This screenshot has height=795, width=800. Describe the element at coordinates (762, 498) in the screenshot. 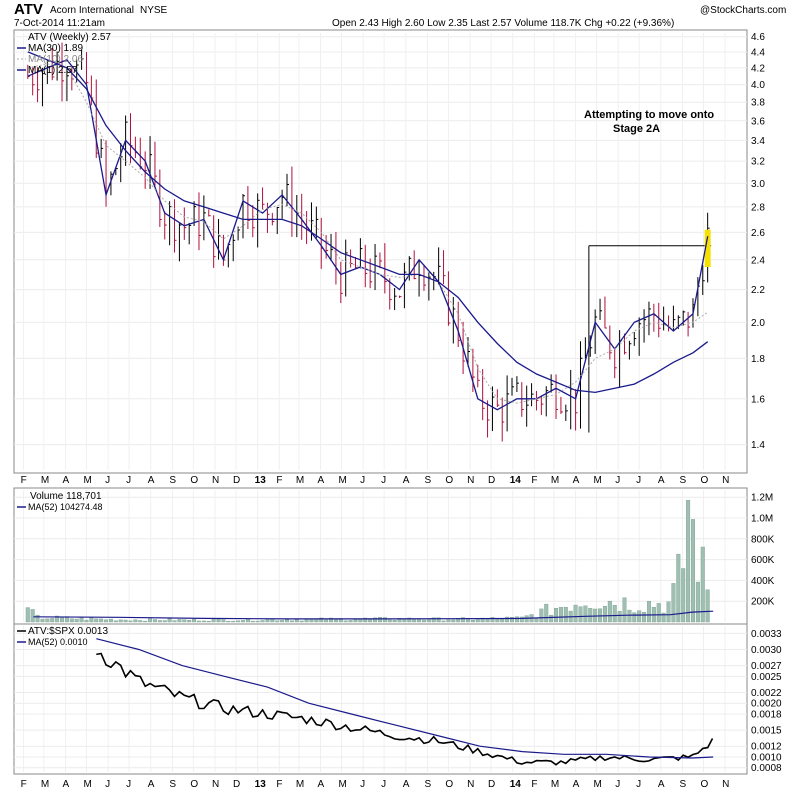

I see `volume-y-tick: 1.2M` at that location.